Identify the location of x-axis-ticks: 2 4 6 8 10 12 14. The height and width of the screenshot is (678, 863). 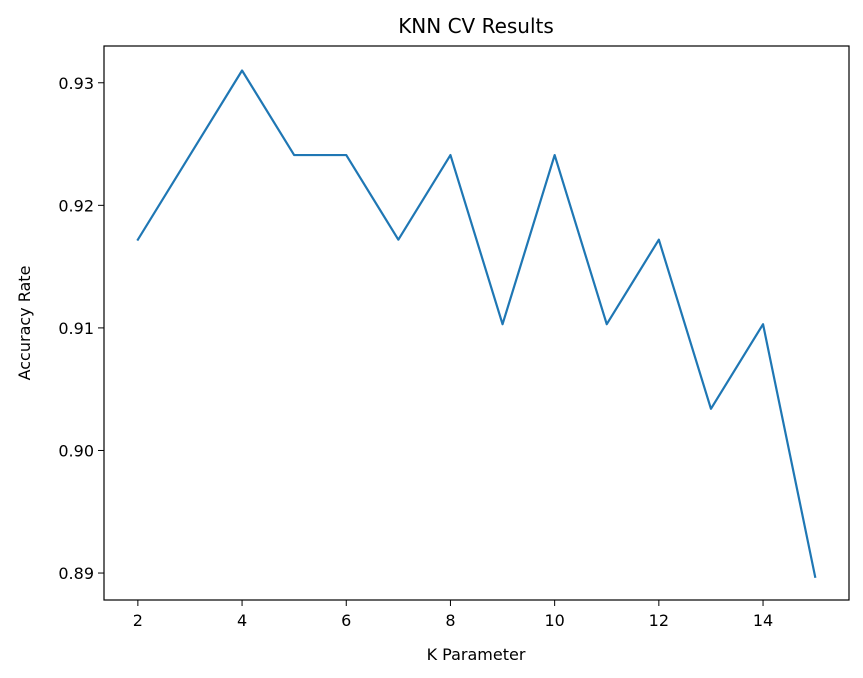
(453, 615).